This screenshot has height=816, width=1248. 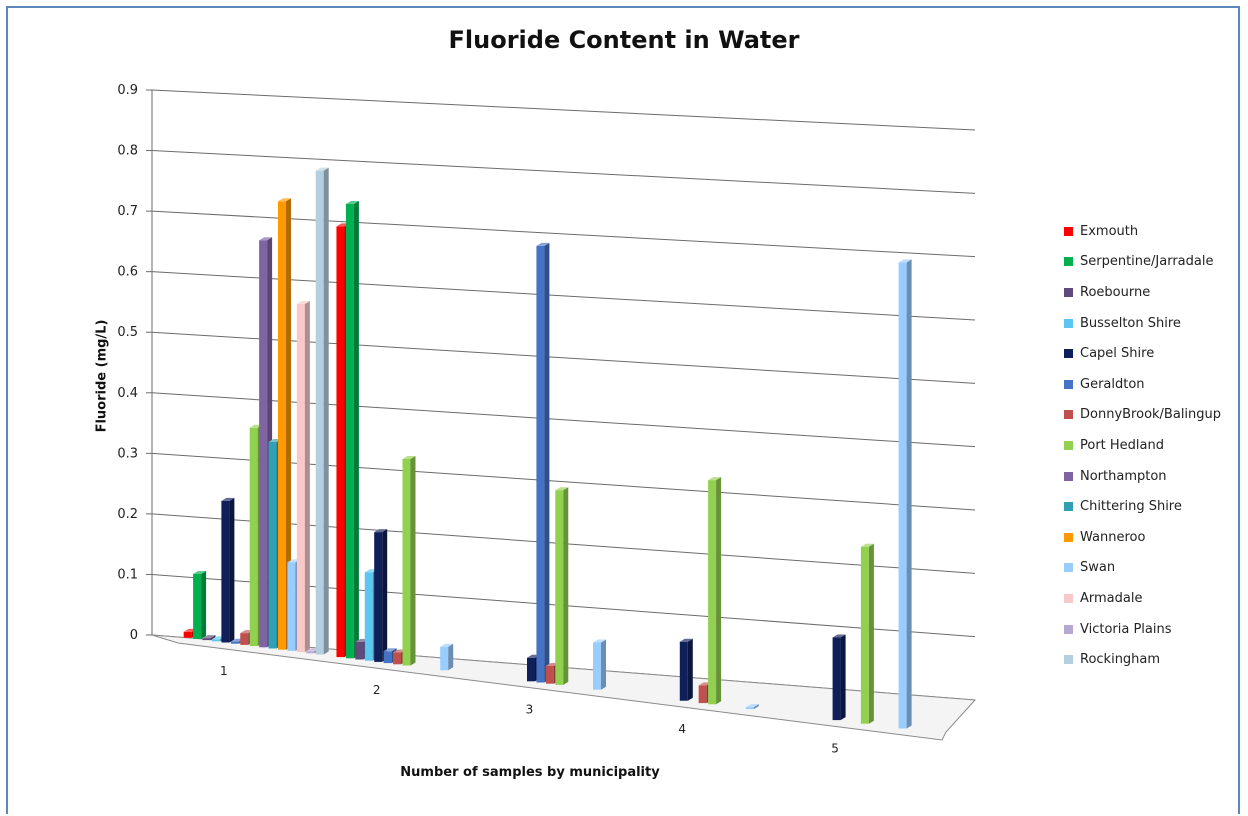 What do you see at coordinates (682, 729) in the screenshot?
I see `x-tick-label: 4` at bounding box center [682, 729].